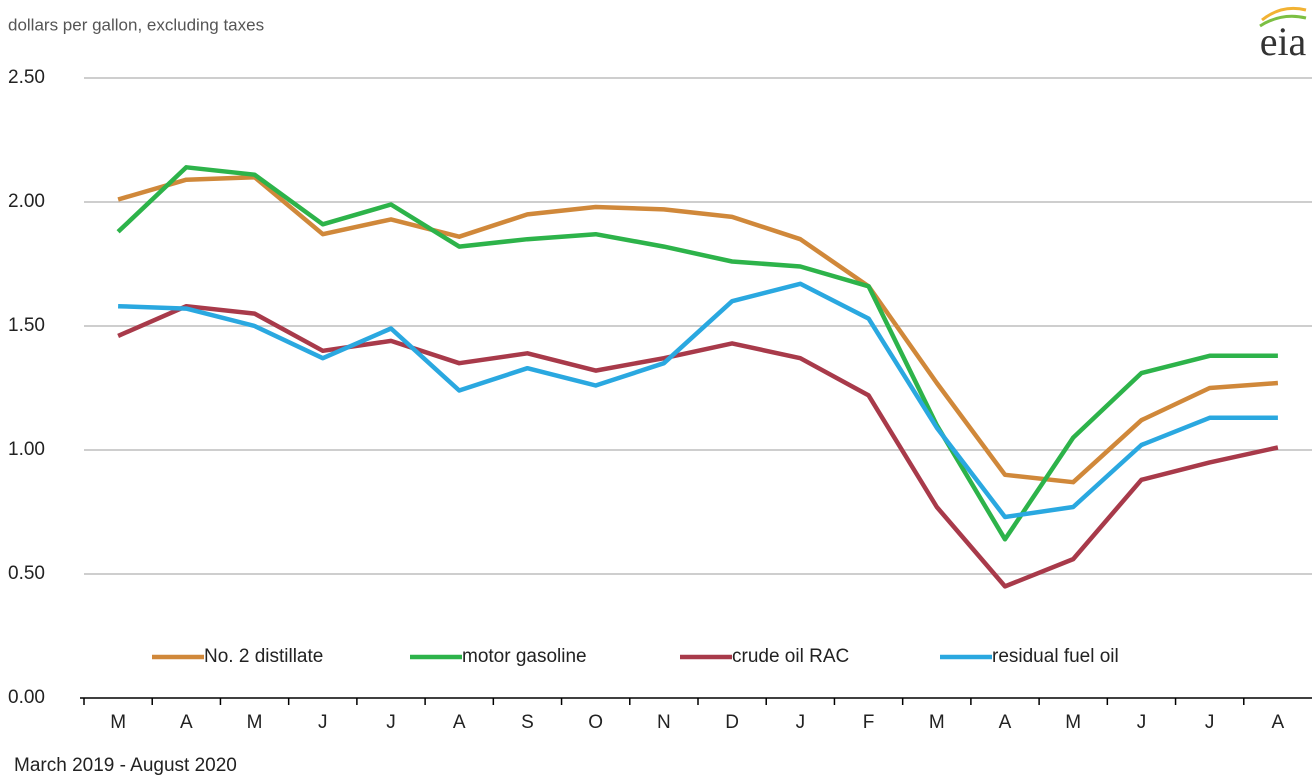 The width and height of the screenshot is (1312, 780). Describe the element at coordinates (136, 24) in the screenshot. I see `y-axis-label: dollars per gallon, excluding taxes` at that location.